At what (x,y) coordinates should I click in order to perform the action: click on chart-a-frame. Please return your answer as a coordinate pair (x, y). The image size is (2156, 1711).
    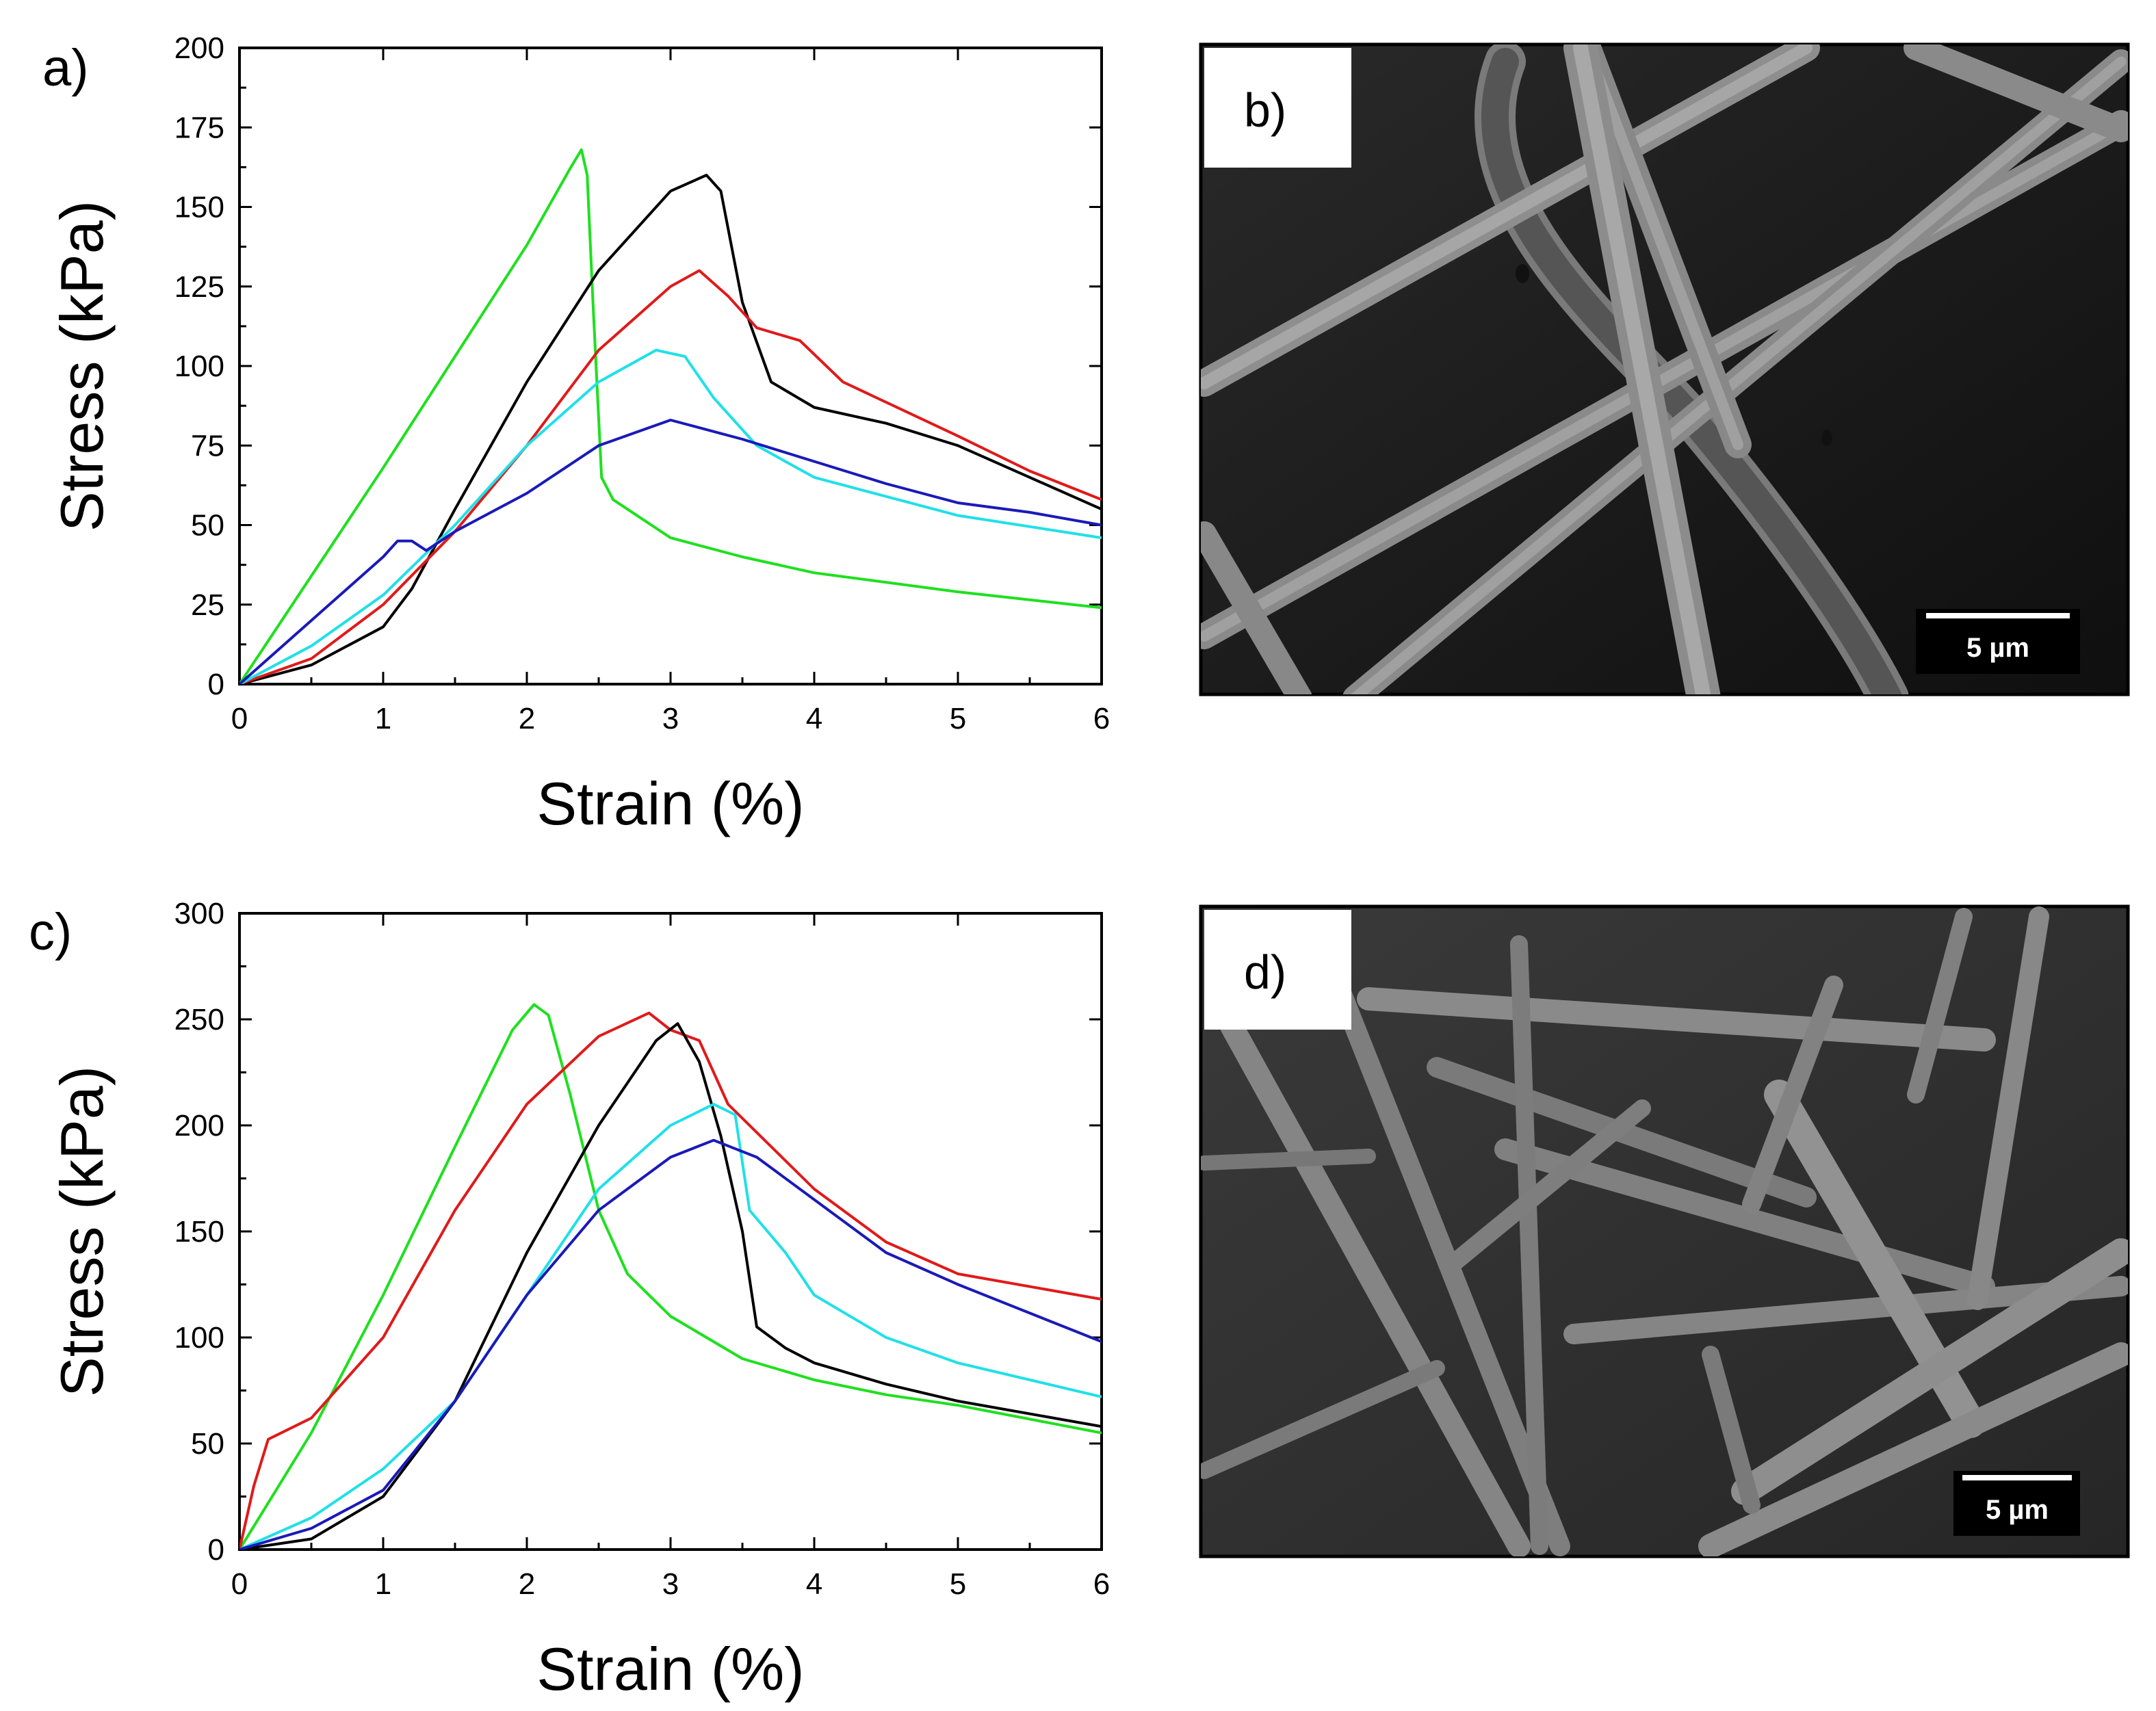
    Looking at the image, I should click on (670, 366).